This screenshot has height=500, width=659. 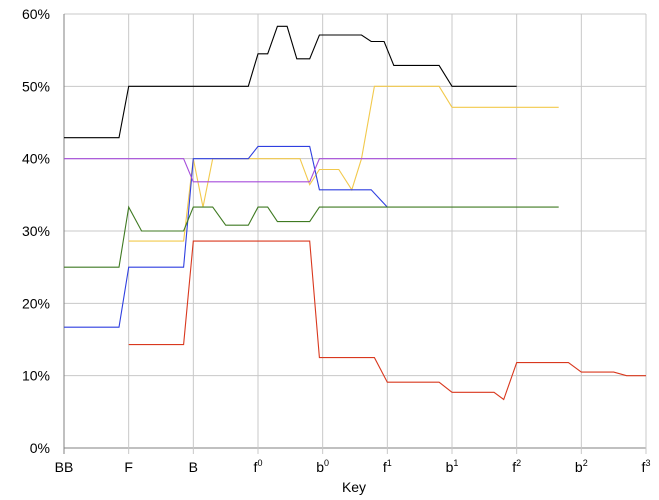 What do you see at coordinates (40, 448) in the screenshot?
I see `y-tick-label: 0%` at bounding box center [40, 448].